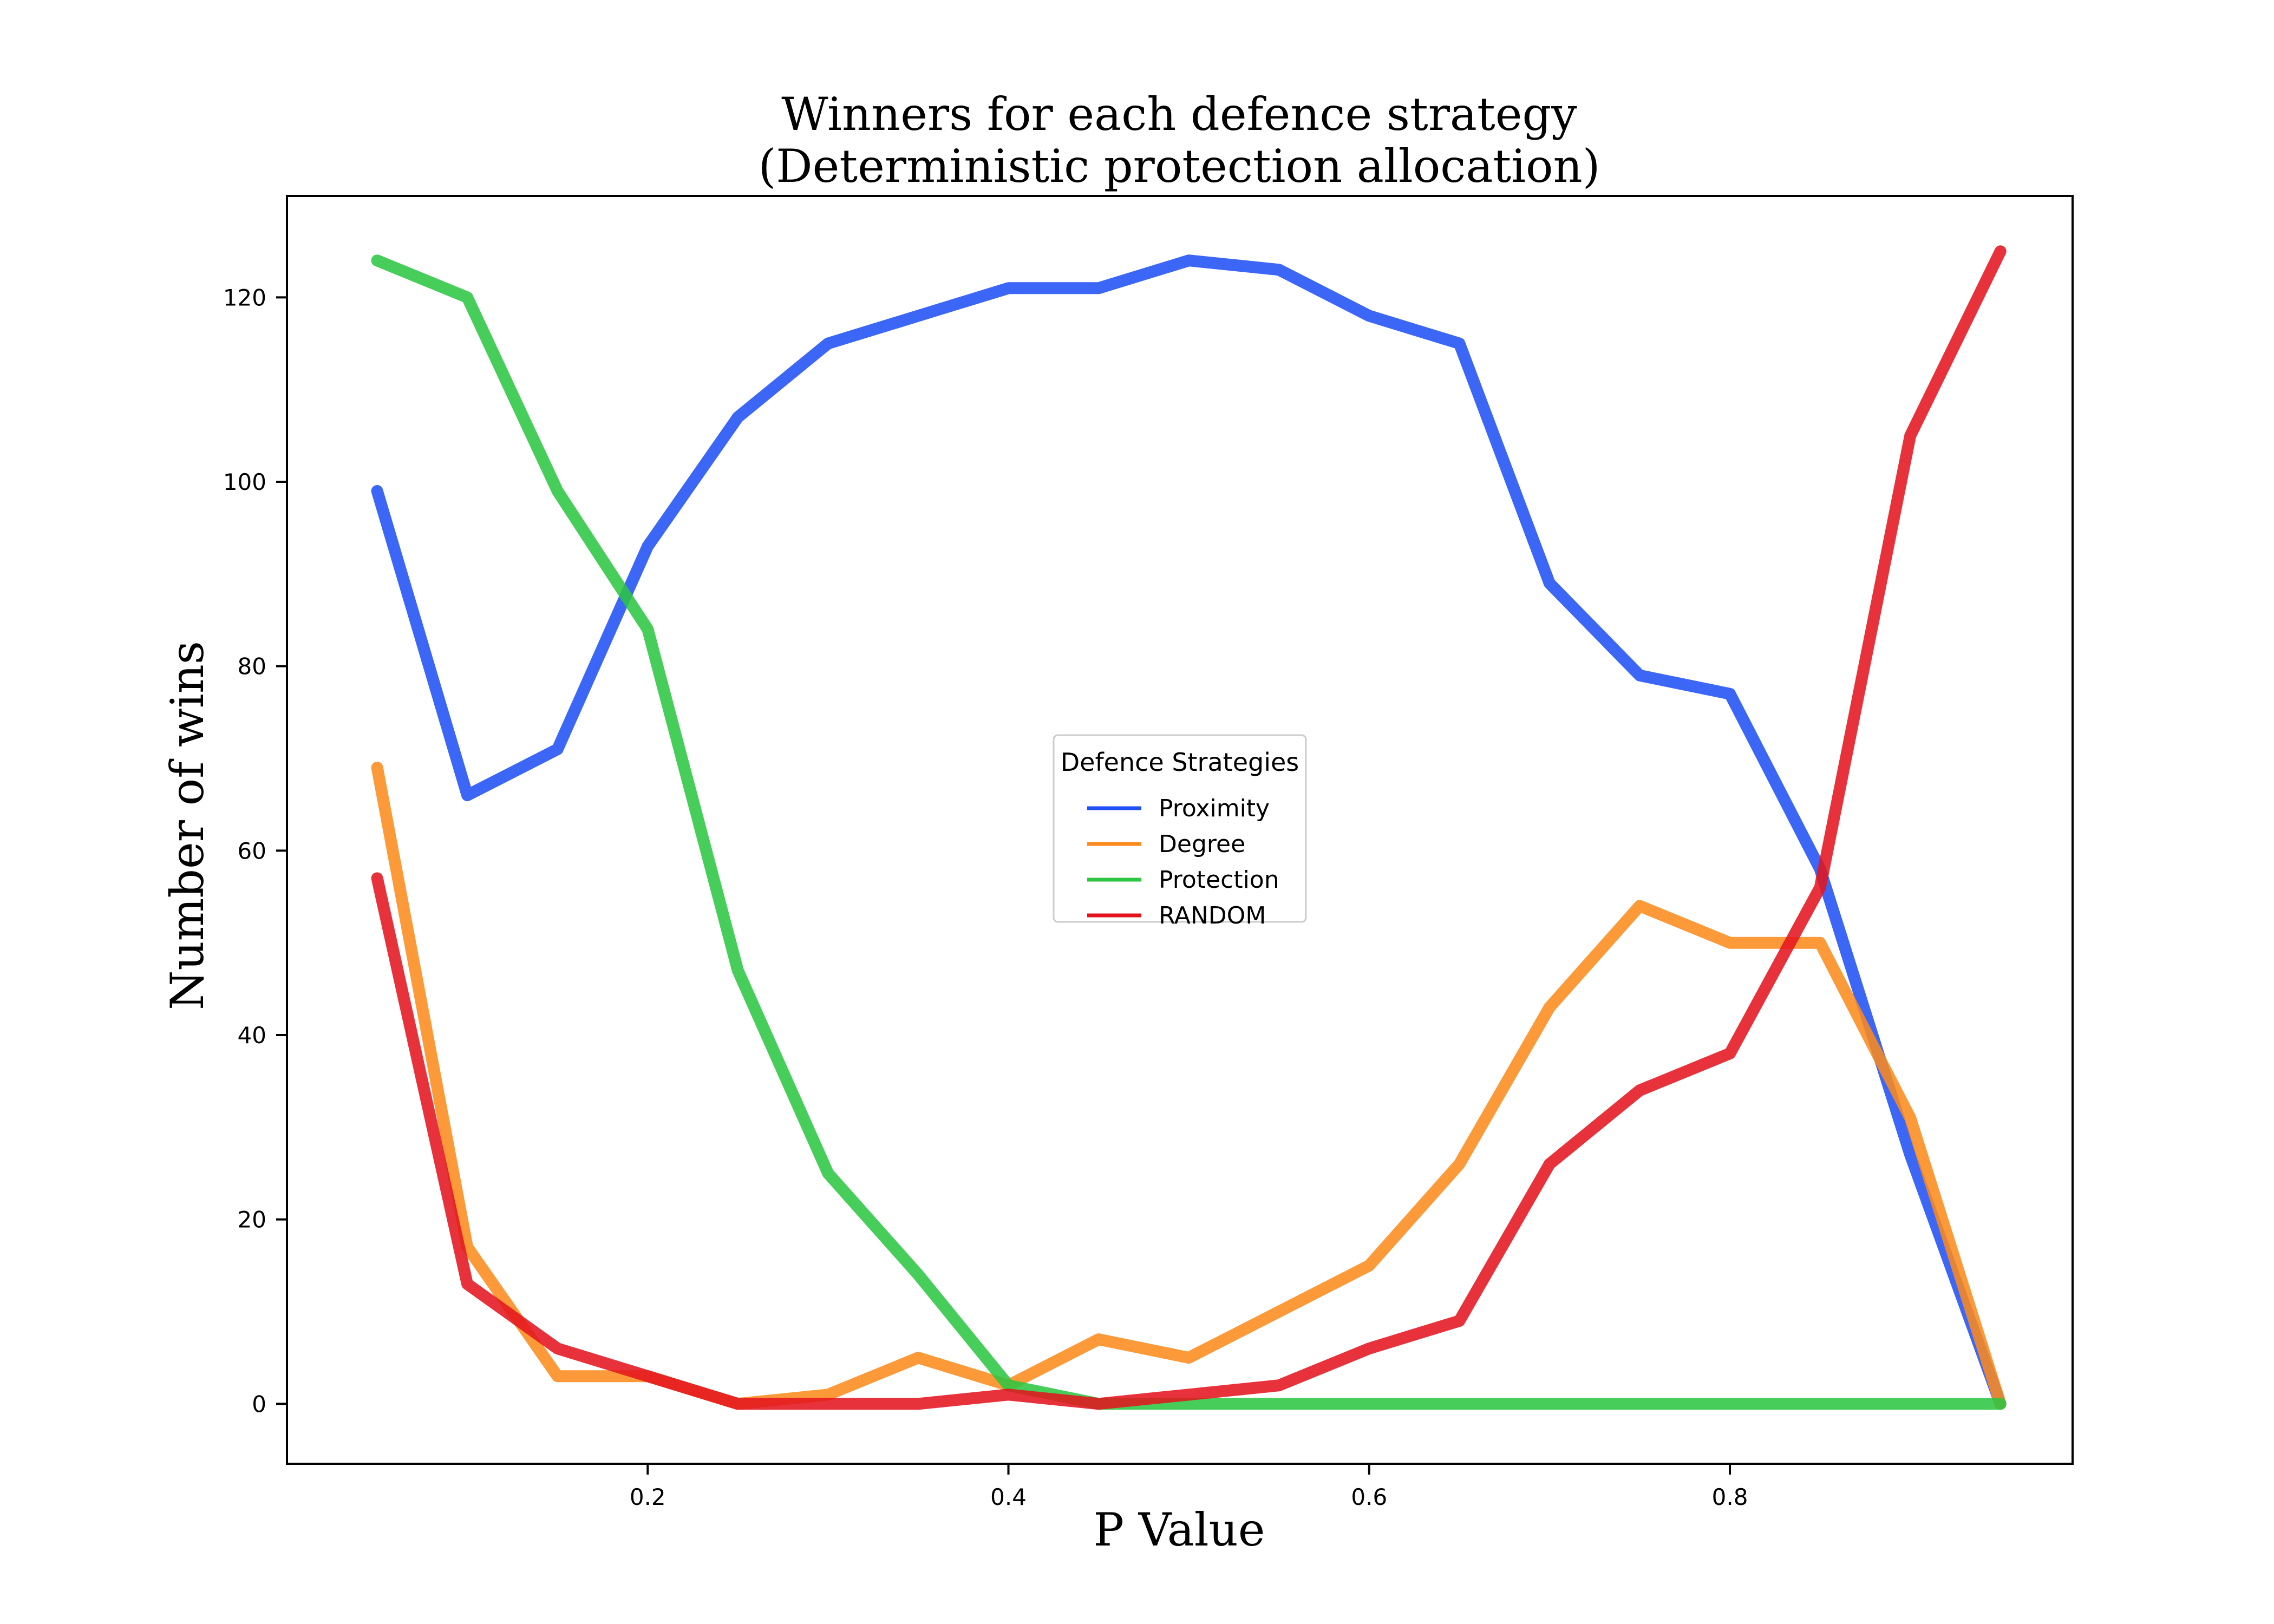 The image size is (2274, 1624). Describe the element at coordinates (1009, 1497) in the screenshot. I see `x-tick-label: 0.4` at that location.